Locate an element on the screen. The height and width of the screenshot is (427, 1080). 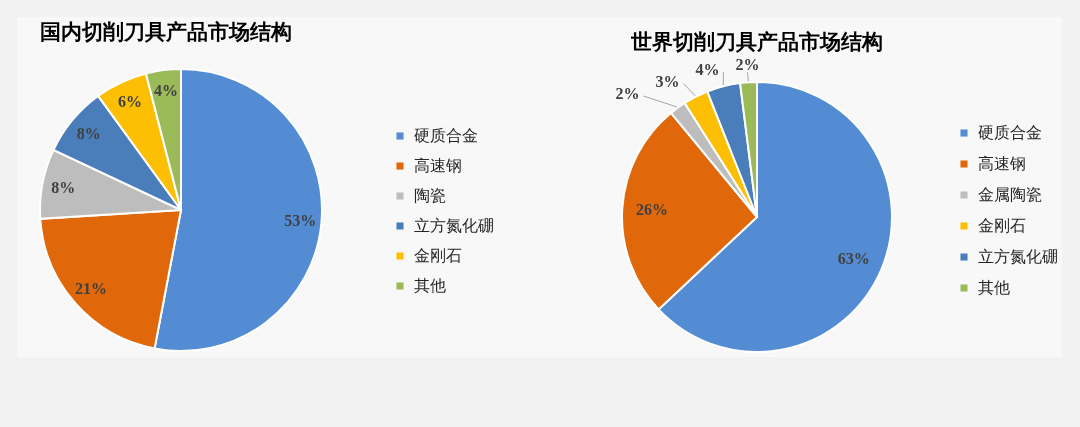
data-label: 21% is located at coordinates (91, 289).